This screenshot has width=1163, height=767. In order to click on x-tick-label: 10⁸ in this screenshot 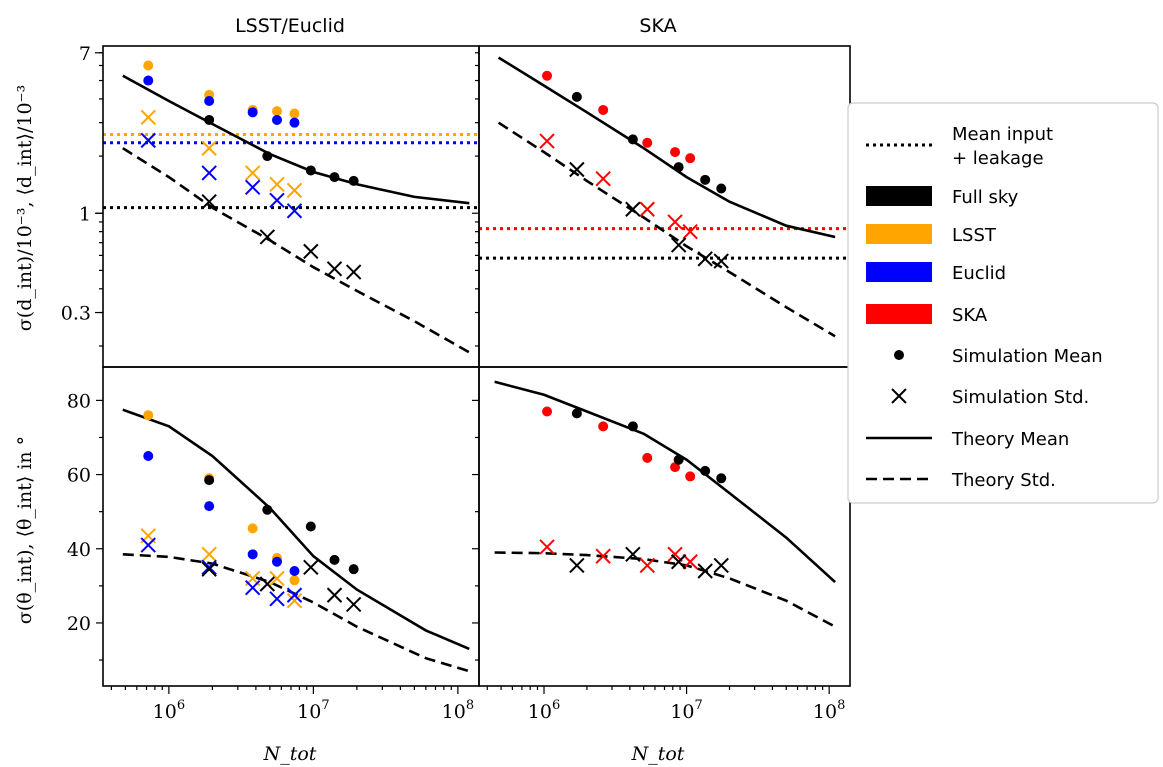, I will do `click(829, 710)`.